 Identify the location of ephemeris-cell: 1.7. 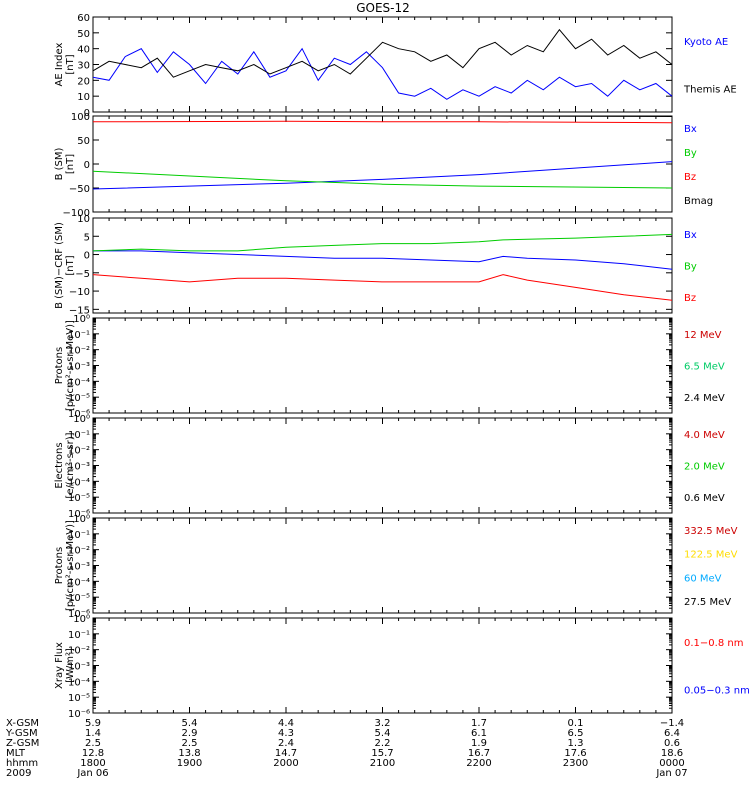
(479, 723).